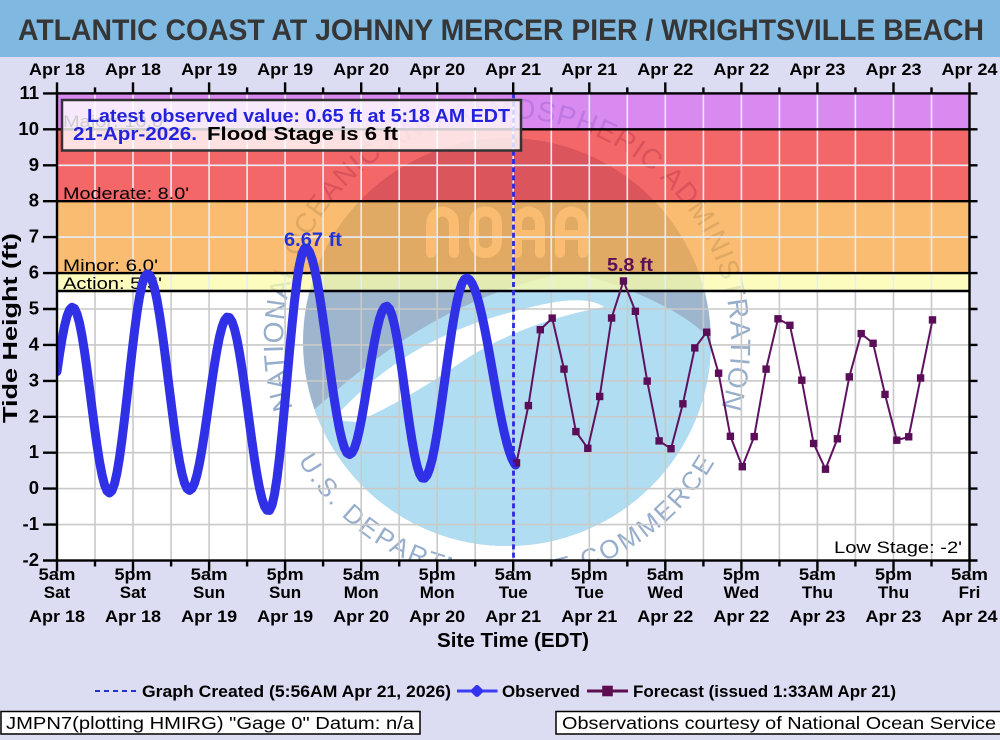 This screenshot has height=740, width=1000. What do you see at coordinates (126, 193) in the screenshot?
I see `svg-text: Moderate: 8.0'` at bounding box center [126, 193].